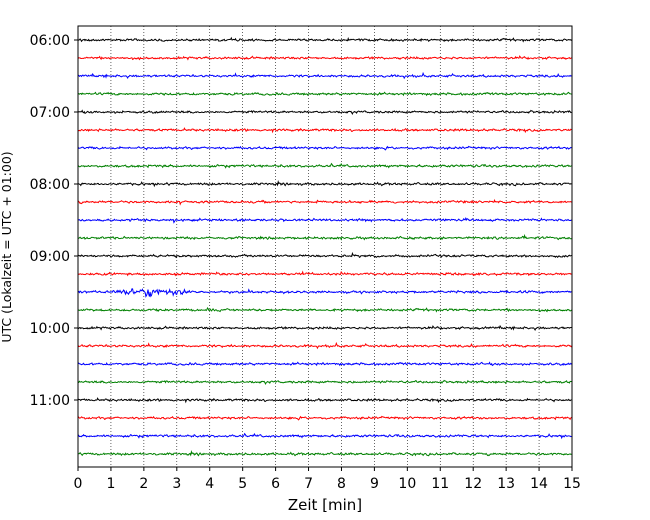 This screenshot has height=520, width=650. I want to click on x-tick-label: 5, so click(242, 484).